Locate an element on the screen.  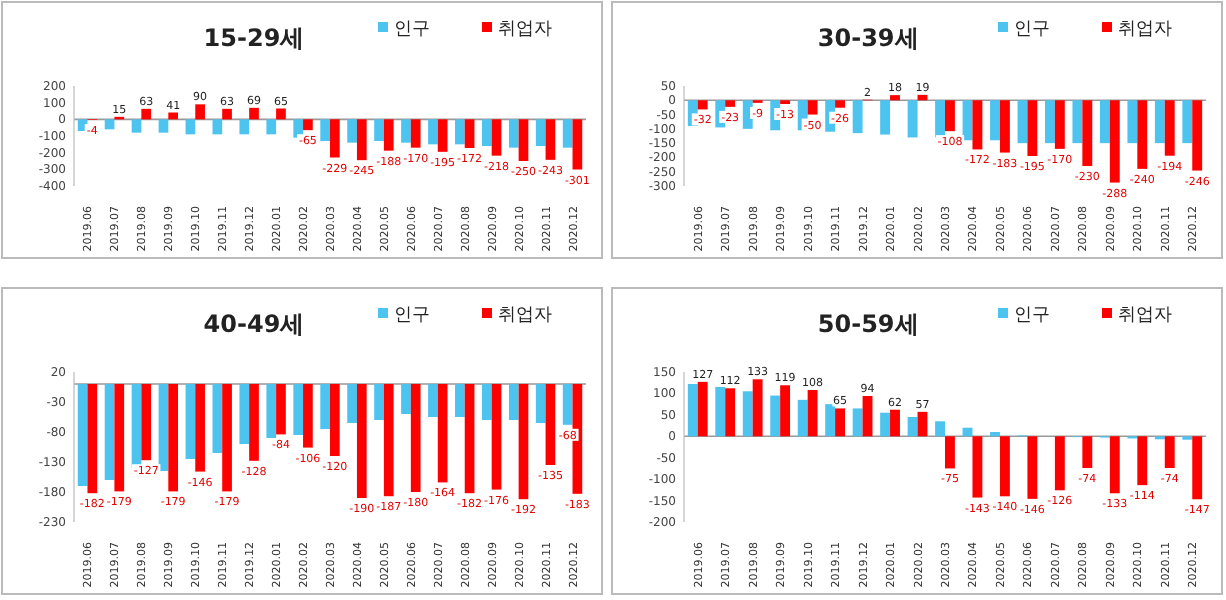
chart-title: 30-39세 is located at coordinates (868, 38).